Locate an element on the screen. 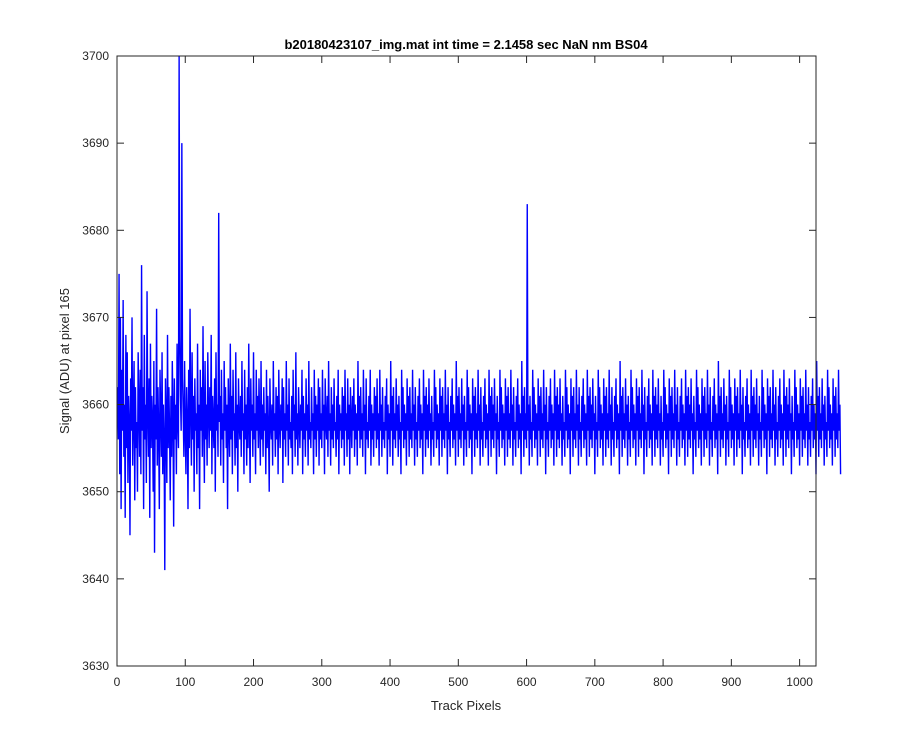  x-tick-label: 100 is located at coordinates (185, 682).